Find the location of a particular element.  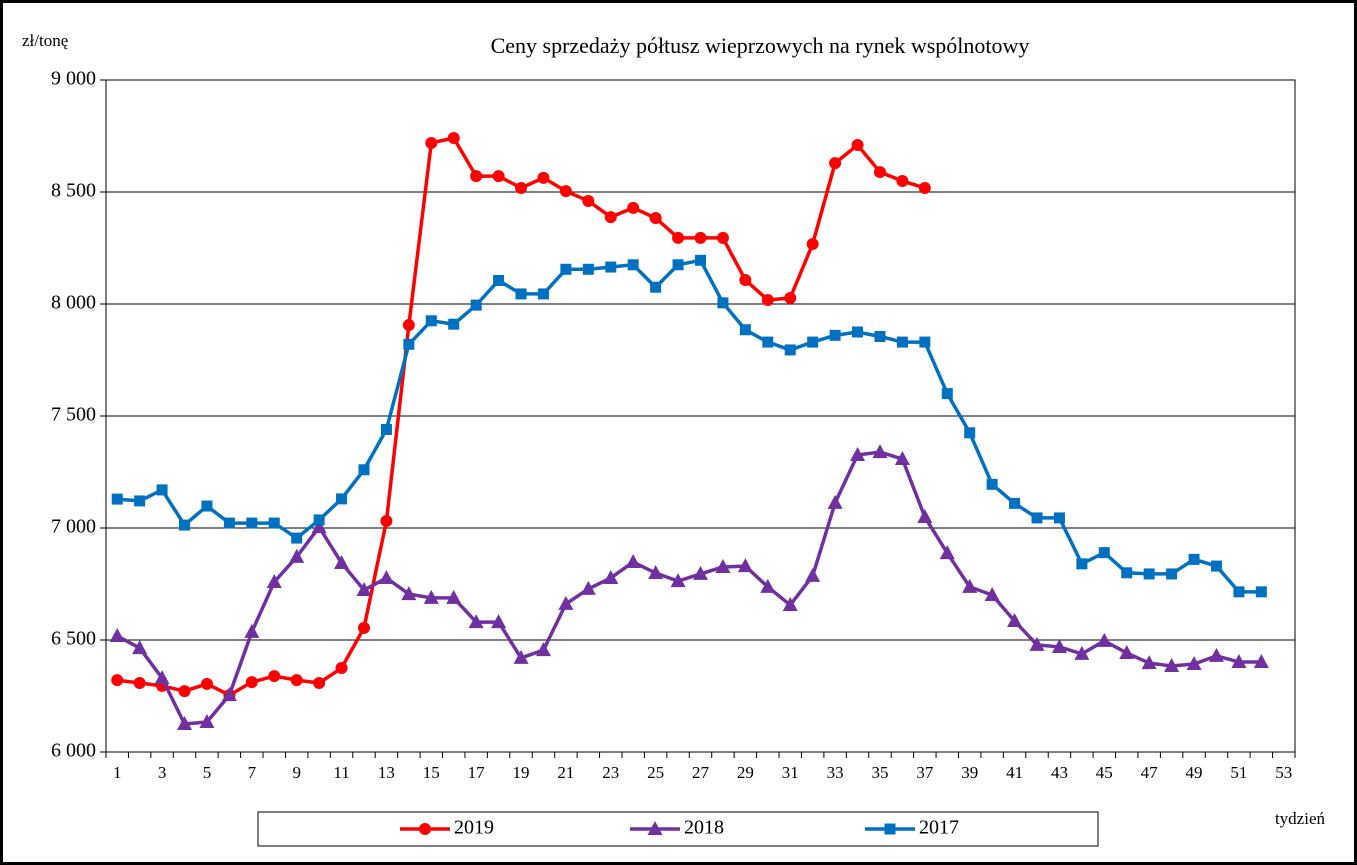

y-tick-label: 8 500 is located at coordinates (73, 191).